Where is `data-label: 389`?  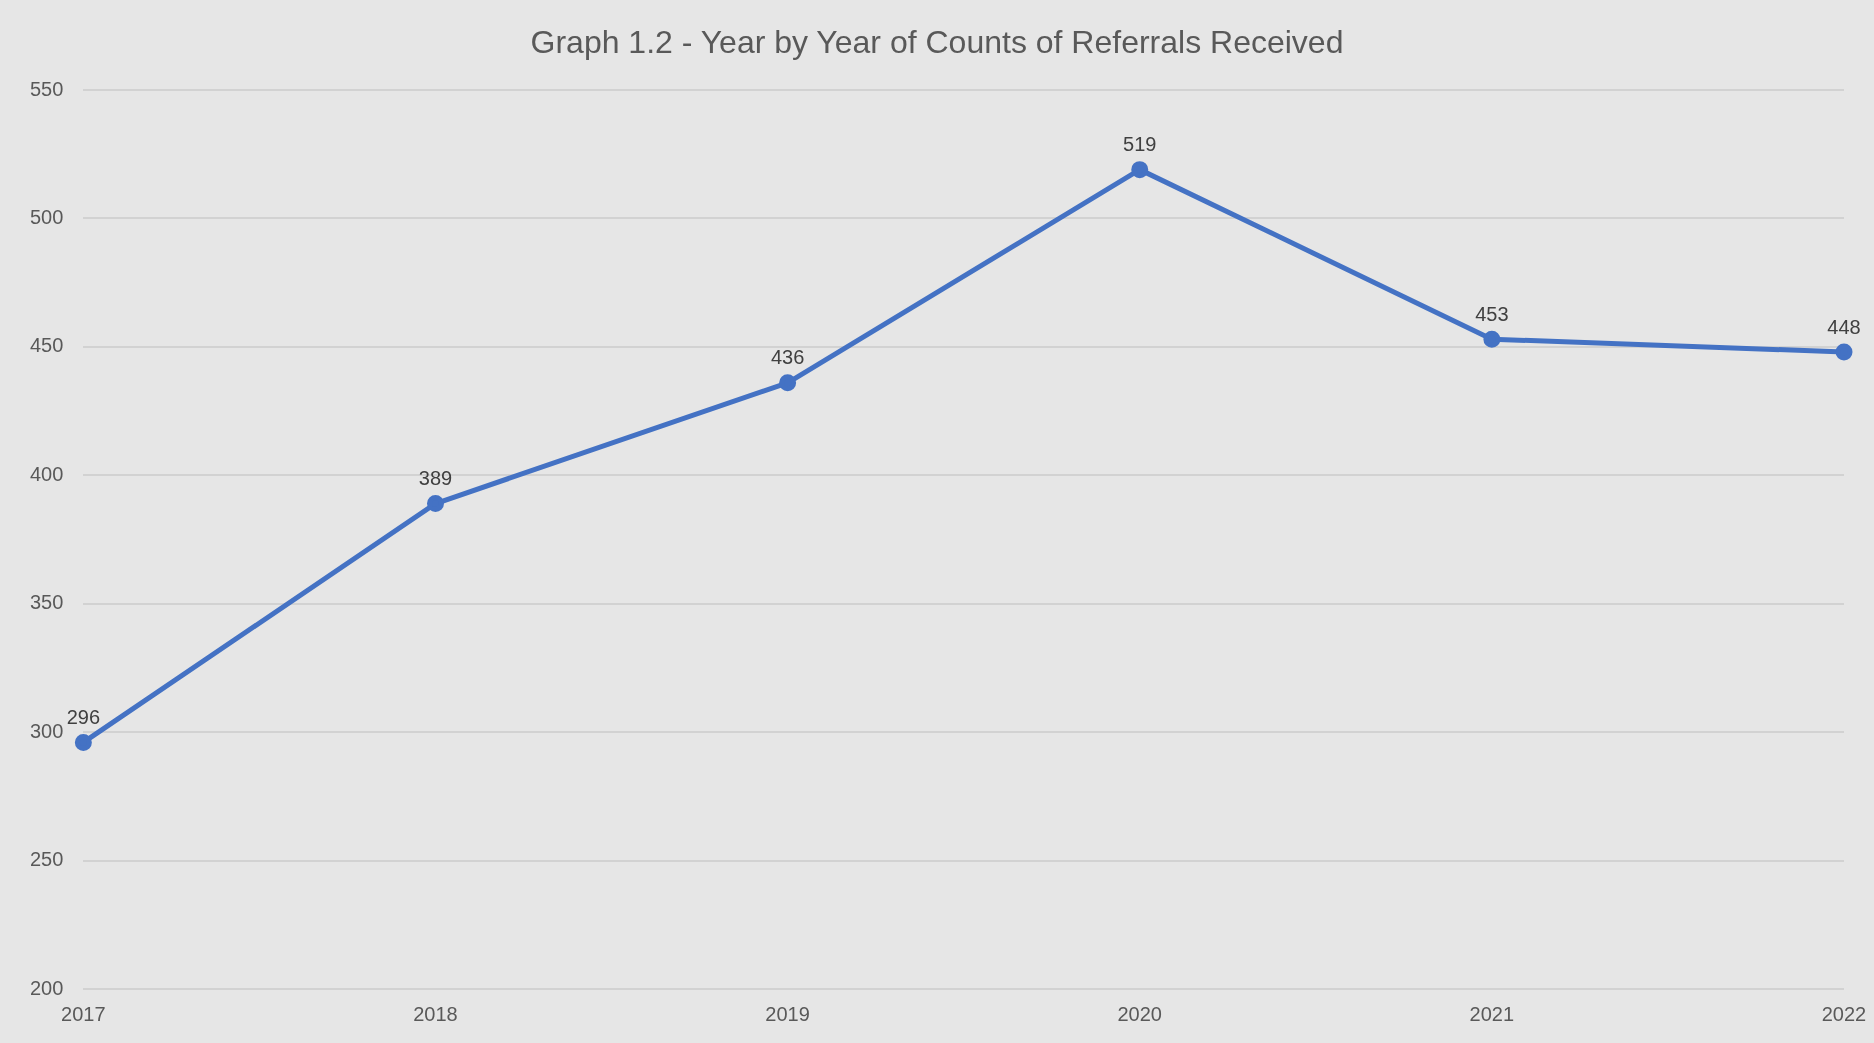 data-label: 389 is located at coordinates (435, 478).